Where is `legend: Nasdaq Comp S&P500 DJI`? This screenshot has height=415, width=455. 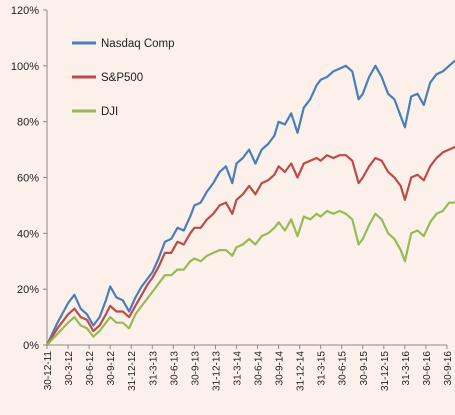
legend: Nasdaq Comp S&P500 DJI is located at coordinates (123, 78).